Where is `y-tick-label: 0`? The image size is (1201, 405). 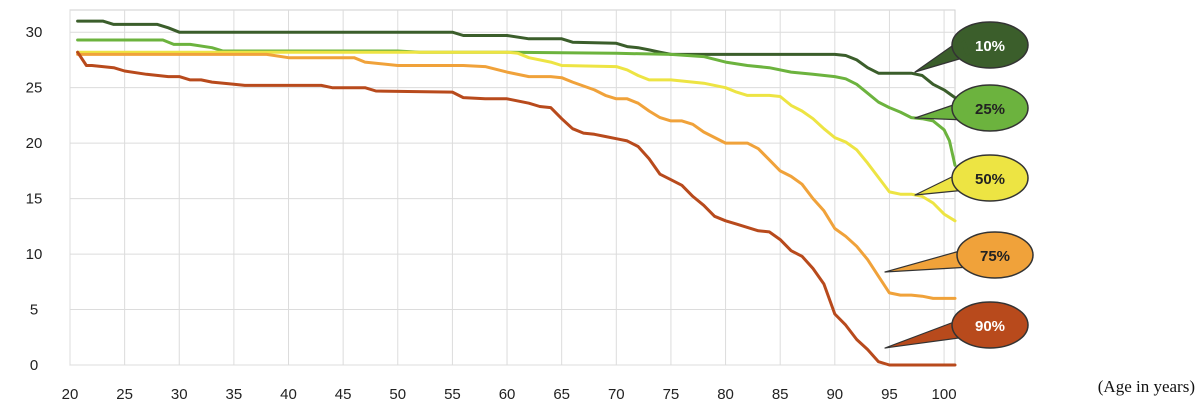 y-tick-label: 0 is located at coordinates (34, 365).